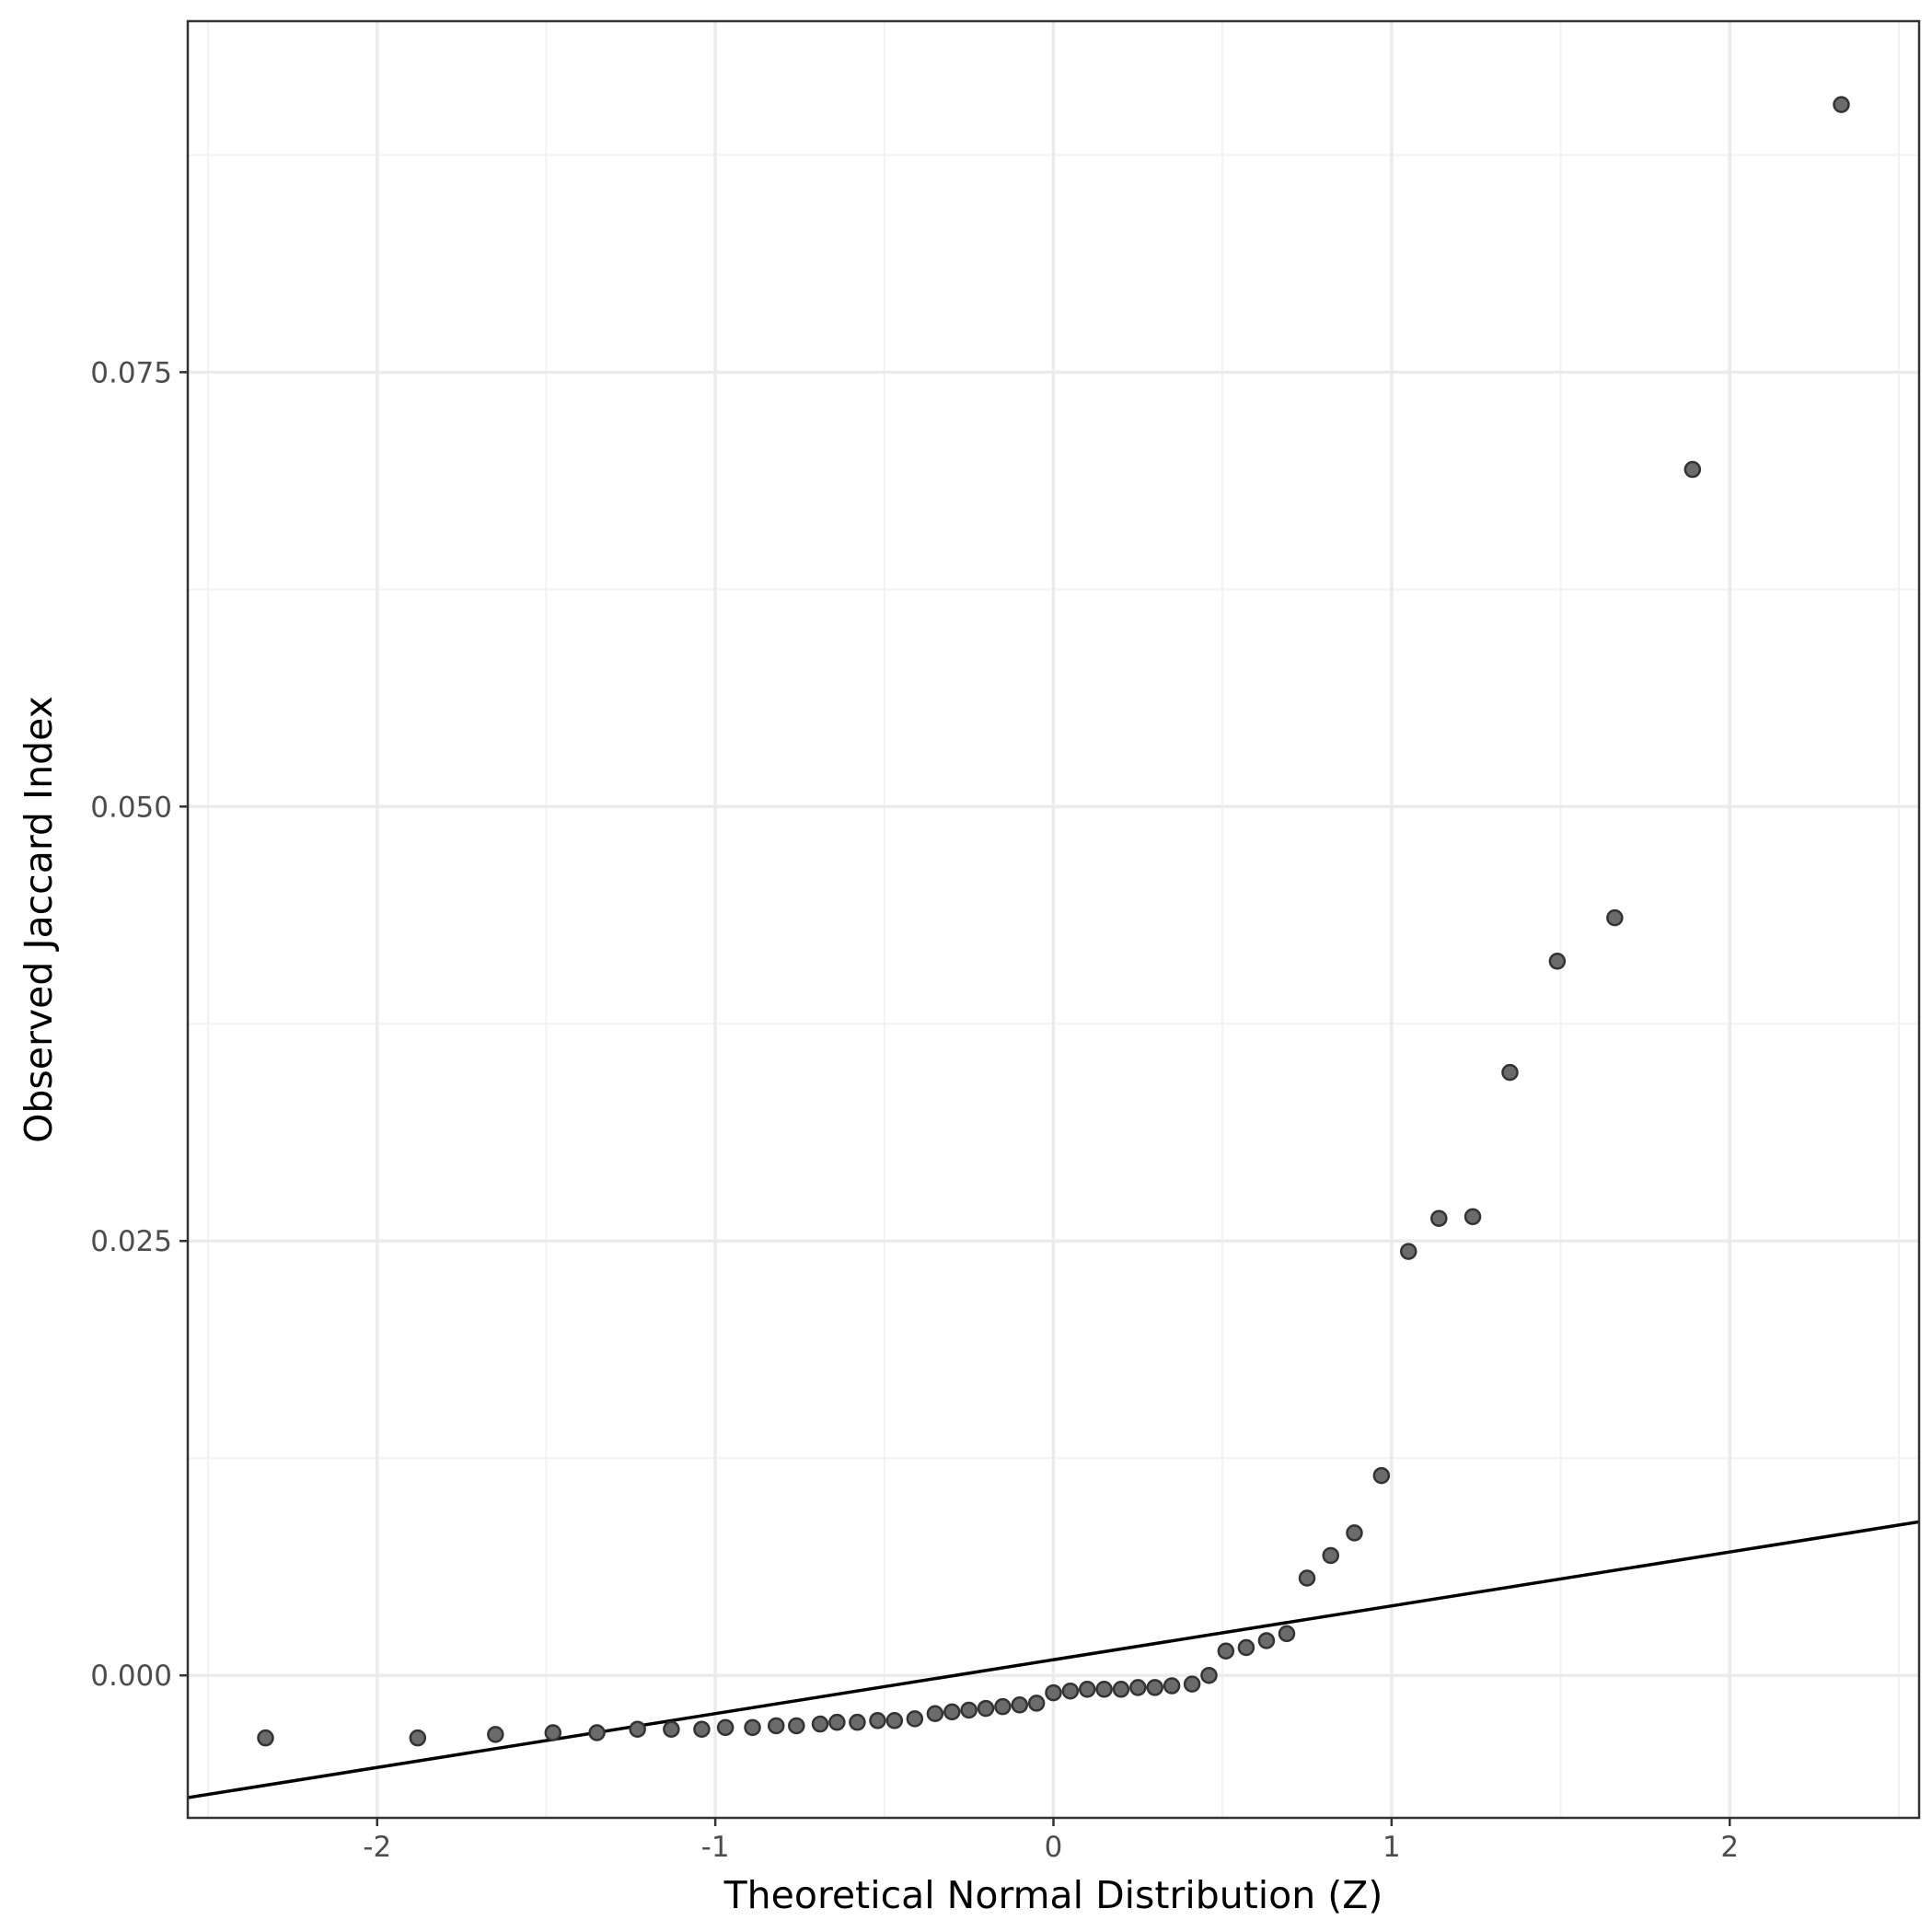 The height and width of the screenshot is (1932, 1932). What do you see at coordinates (1730, 1848) in the screenshot?
I see `x-tick-label: 2` at bounding box center [1730, 1848].